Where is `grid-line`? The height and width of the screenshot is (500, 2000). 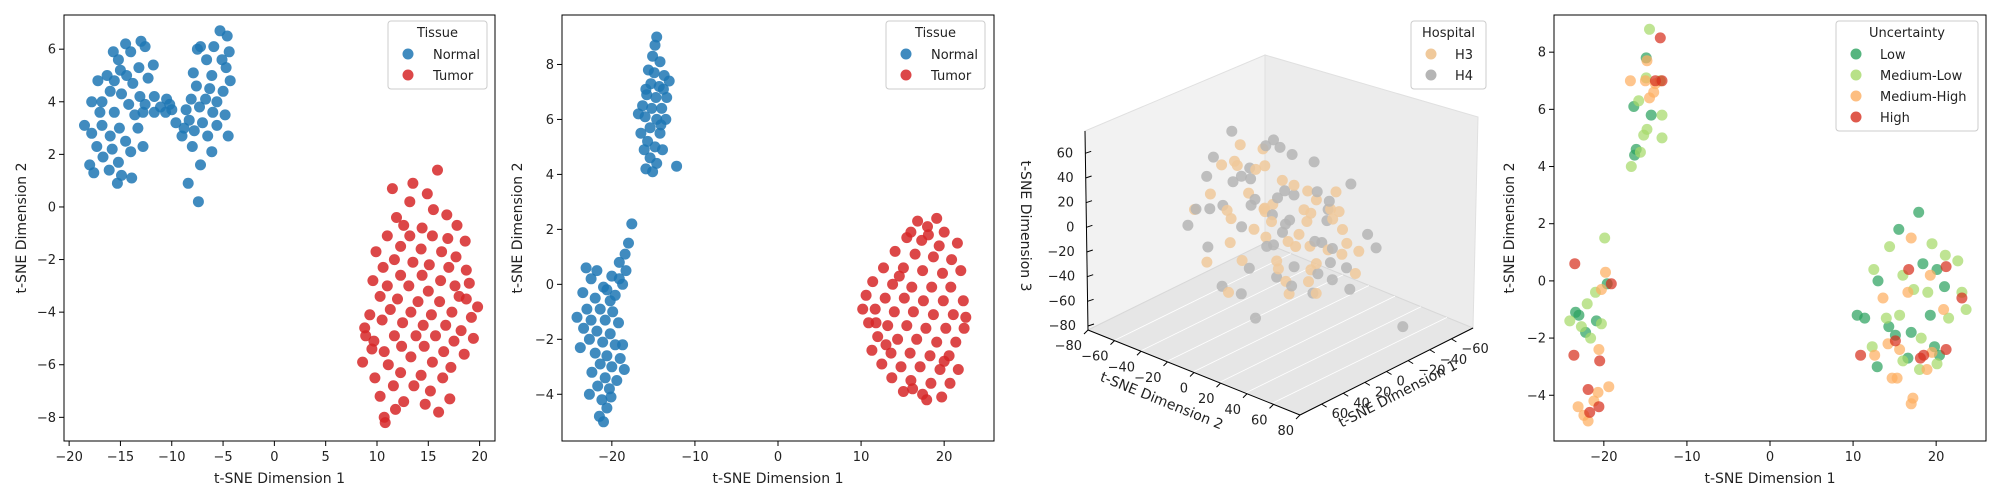 grid-line is located at coordinates (1306, 339).